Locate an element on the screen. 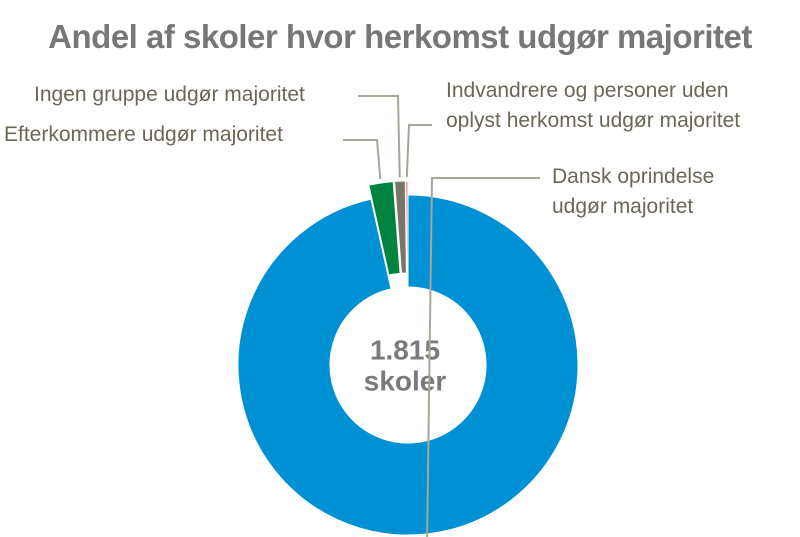 This screenshot has width=800, height=537. slice-label: Efterkommere udgør majoritet is located at coordinates (143, 134).